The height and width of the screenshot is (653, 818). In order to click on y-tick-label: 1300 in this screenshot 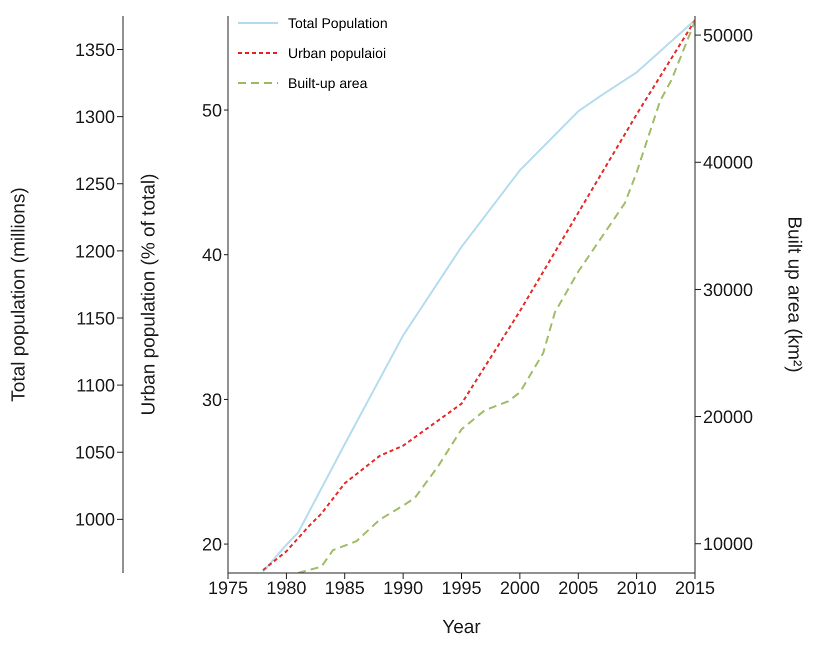, I will do `click(94, 117)`.